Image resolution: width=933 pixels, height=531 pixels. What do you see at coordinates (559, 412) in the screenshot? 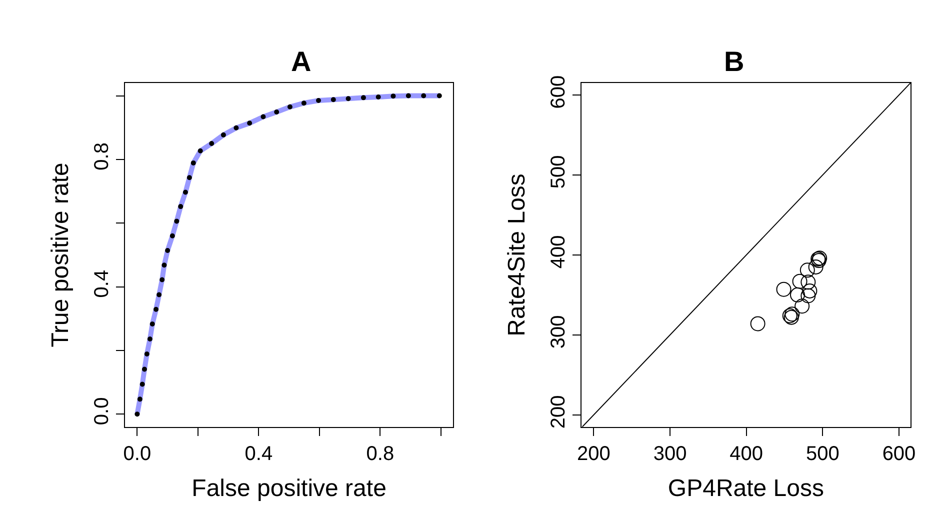
I see `y-tick-label: 200` at bounding box center [559, 412].